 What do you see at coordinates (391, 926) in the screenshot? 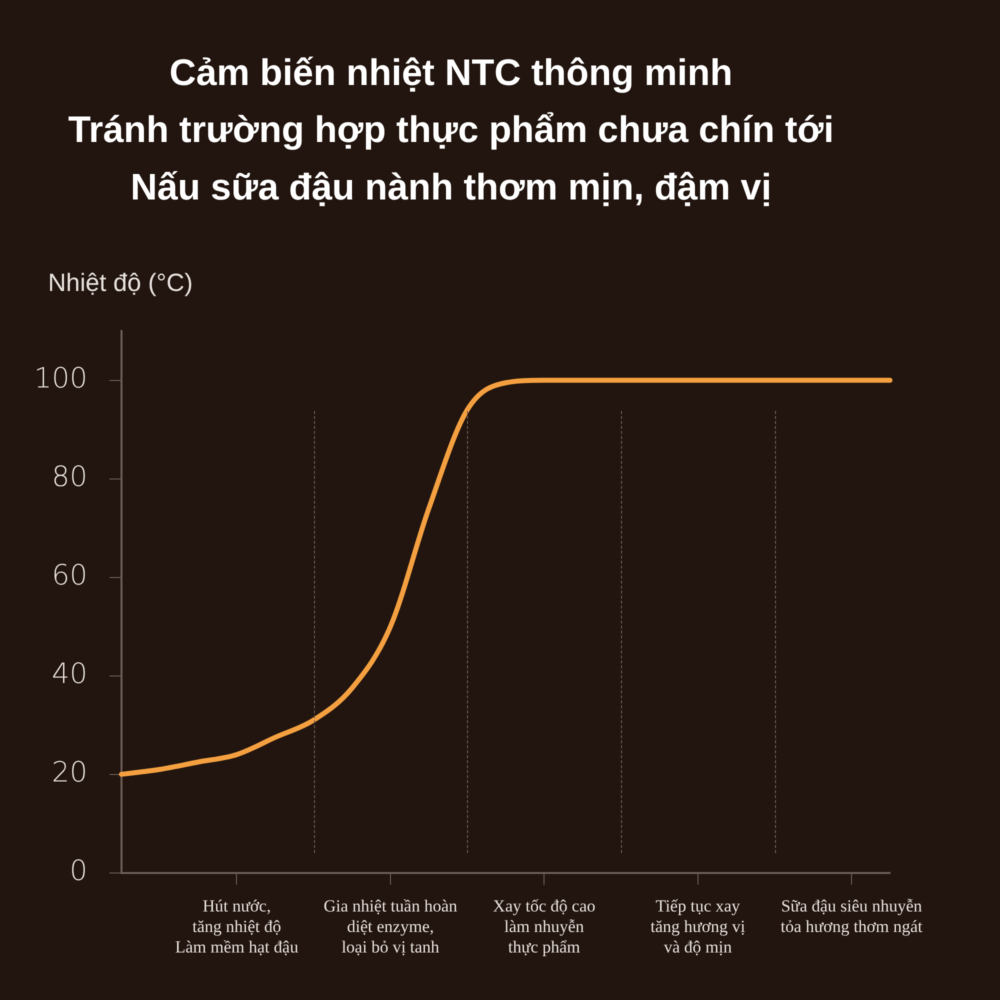
I see `x-tick-label: Gia nhiệt tuần hoàn diệt enzyme, loại bỏ vị tanh` at bounding box center [391, 926].